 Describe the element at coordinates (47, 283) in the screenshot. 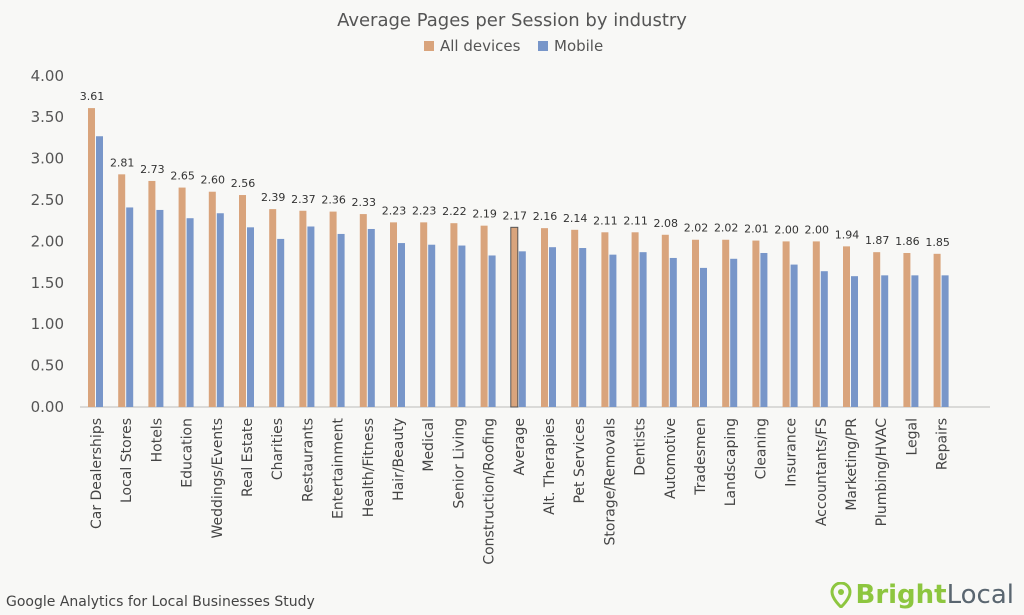

I see `y-tick-label: 1.50` at that location.